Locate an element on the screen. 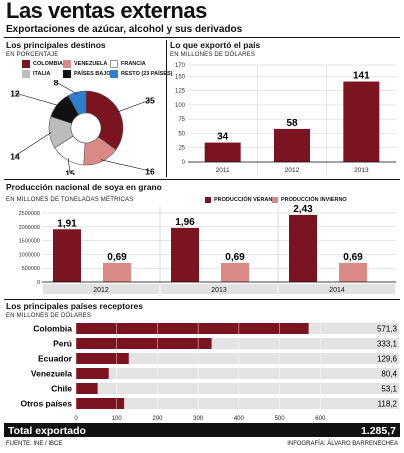 This screenshot has width=404, height=453. bar-value-label: 2,43 is located at coordinates (303, 210).